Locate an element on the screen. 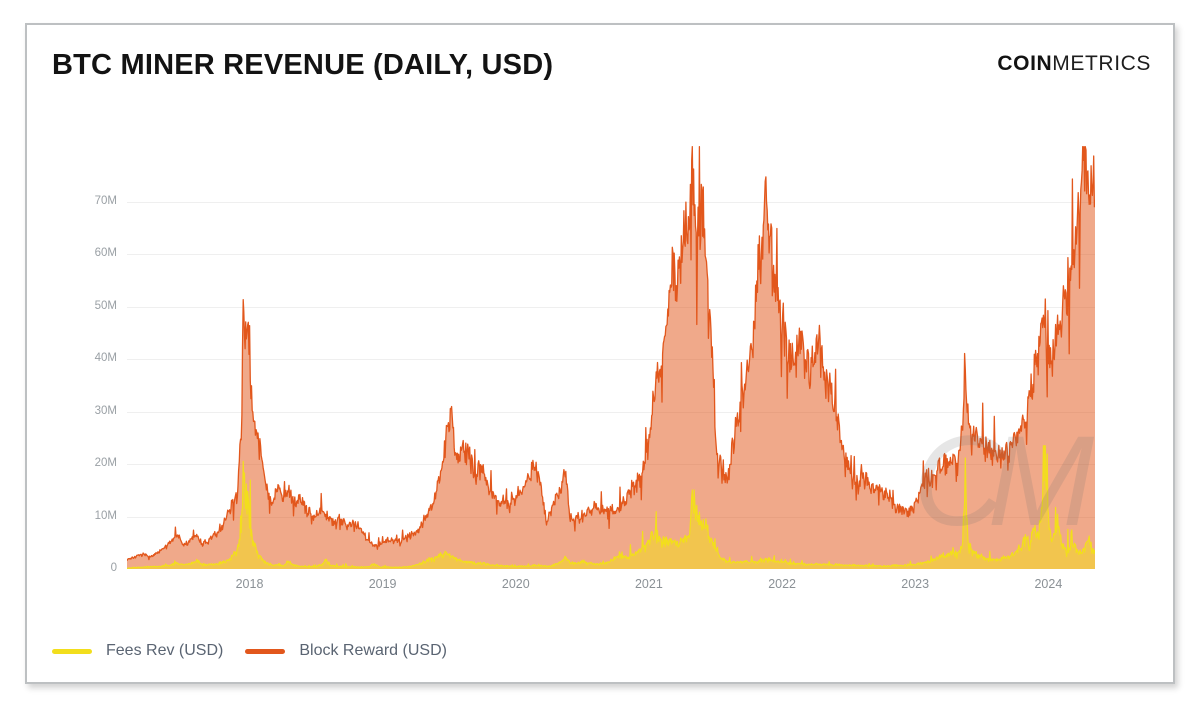 This screenshot has height=709, width=1200. gridline-50M is located at coordinates (611, 307).